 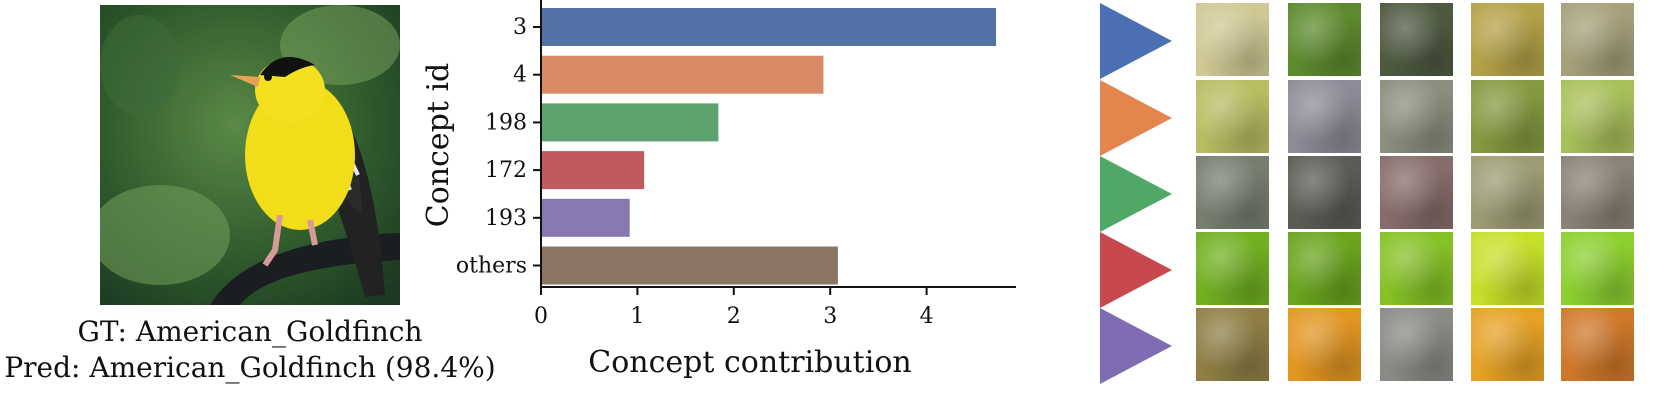 I want to click on x-axis-ticks: 0 1 2 3 4, so click(x=734, y=308).